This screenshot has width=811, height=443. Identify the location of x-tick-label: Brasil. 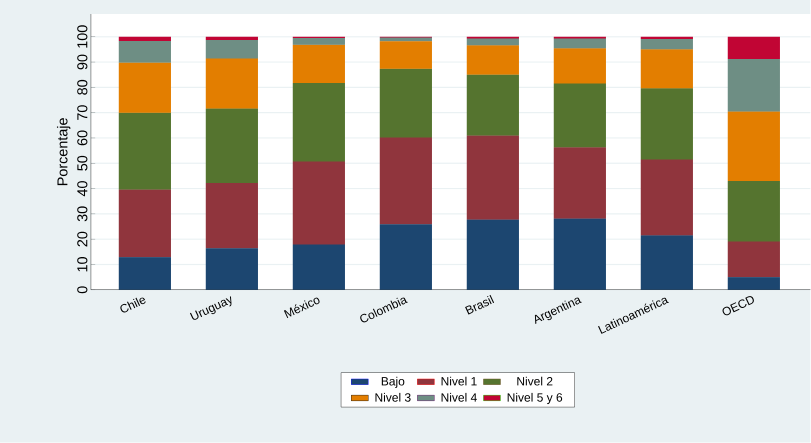
(479, 304).